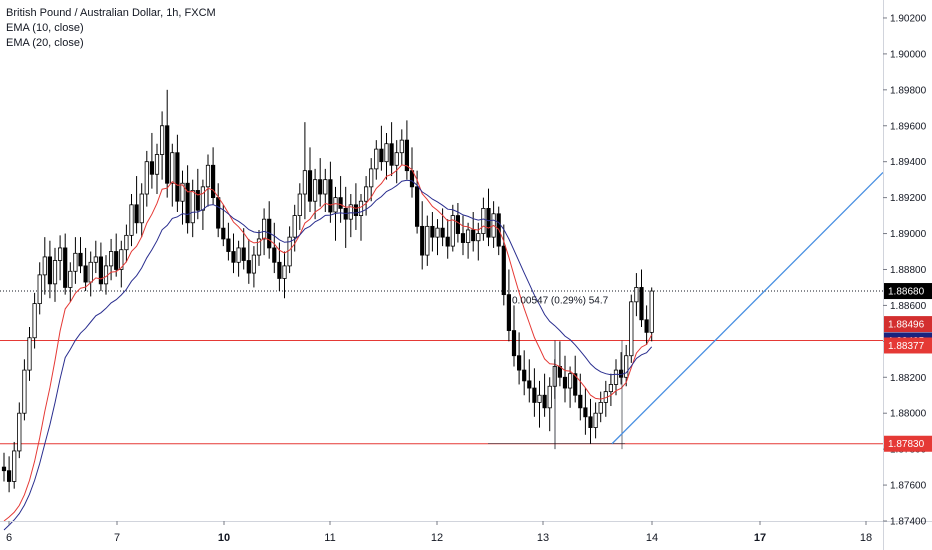 The width and height of the screenshot is (932, 550). I want to click on y-tick-label: 1.89200, so click(908, 198).